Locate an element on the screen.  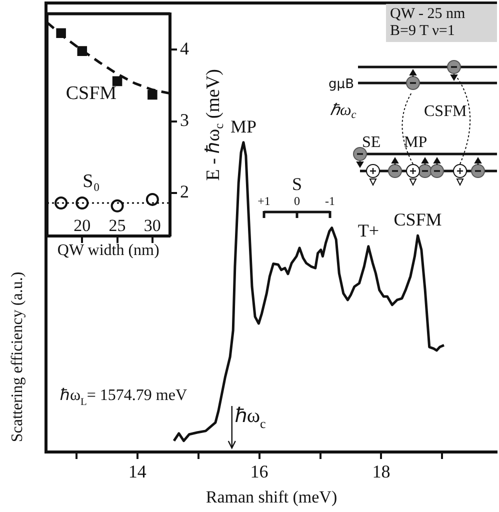
x-tick-label: 25 is located at coordinates (117, 225).